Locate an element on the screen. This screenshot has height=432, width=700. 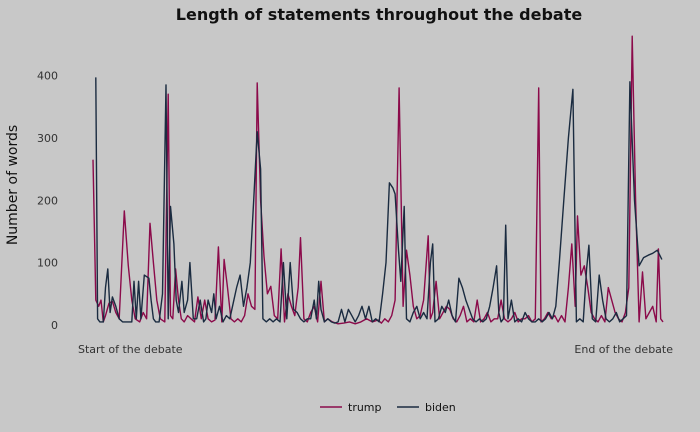
y-axis-label: Number of words is located at coordinates (13, 185).